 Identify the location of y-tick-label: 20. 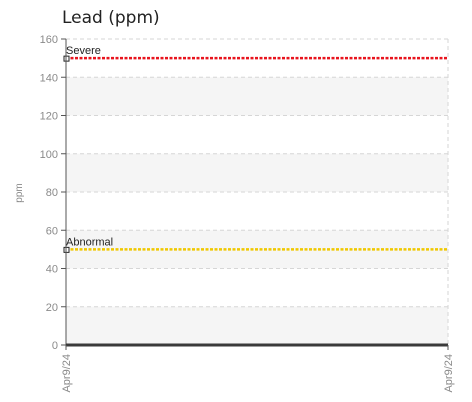
(52, 308).